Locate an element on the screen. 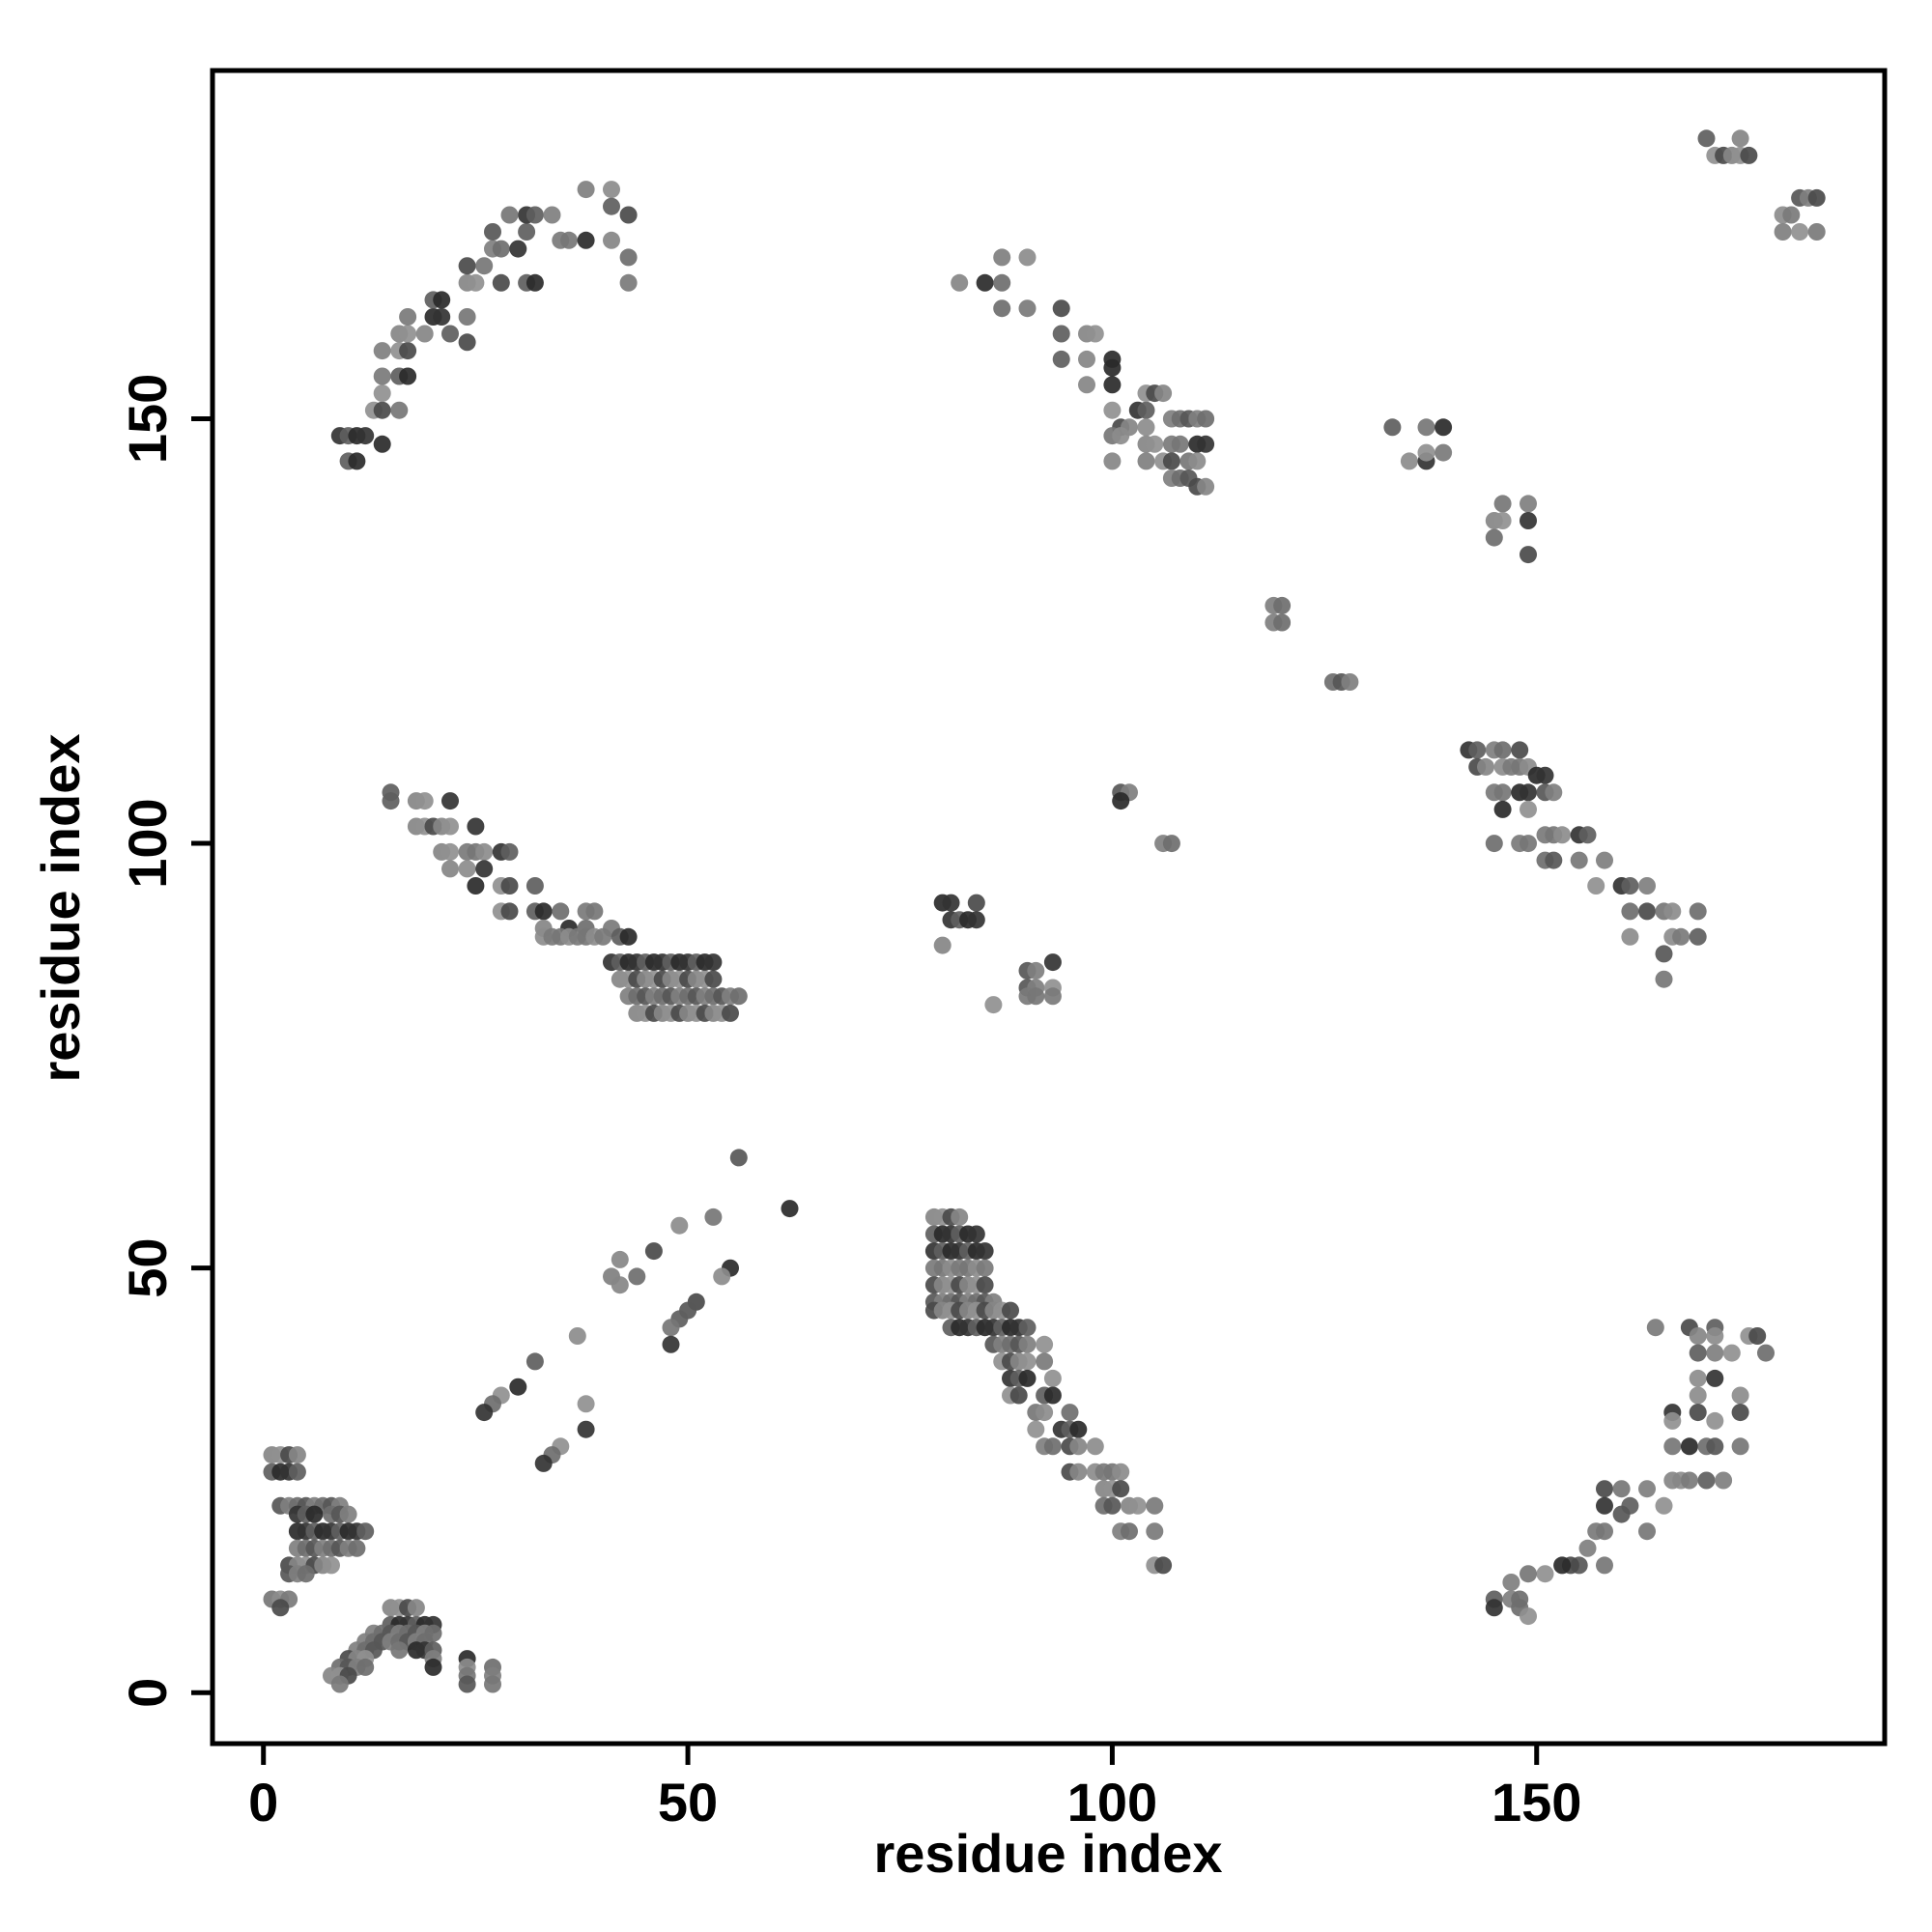 The width and height of the screenshot is (1932, 1932). x-tick-label: 100 is located at coordinates (1112, 1802).